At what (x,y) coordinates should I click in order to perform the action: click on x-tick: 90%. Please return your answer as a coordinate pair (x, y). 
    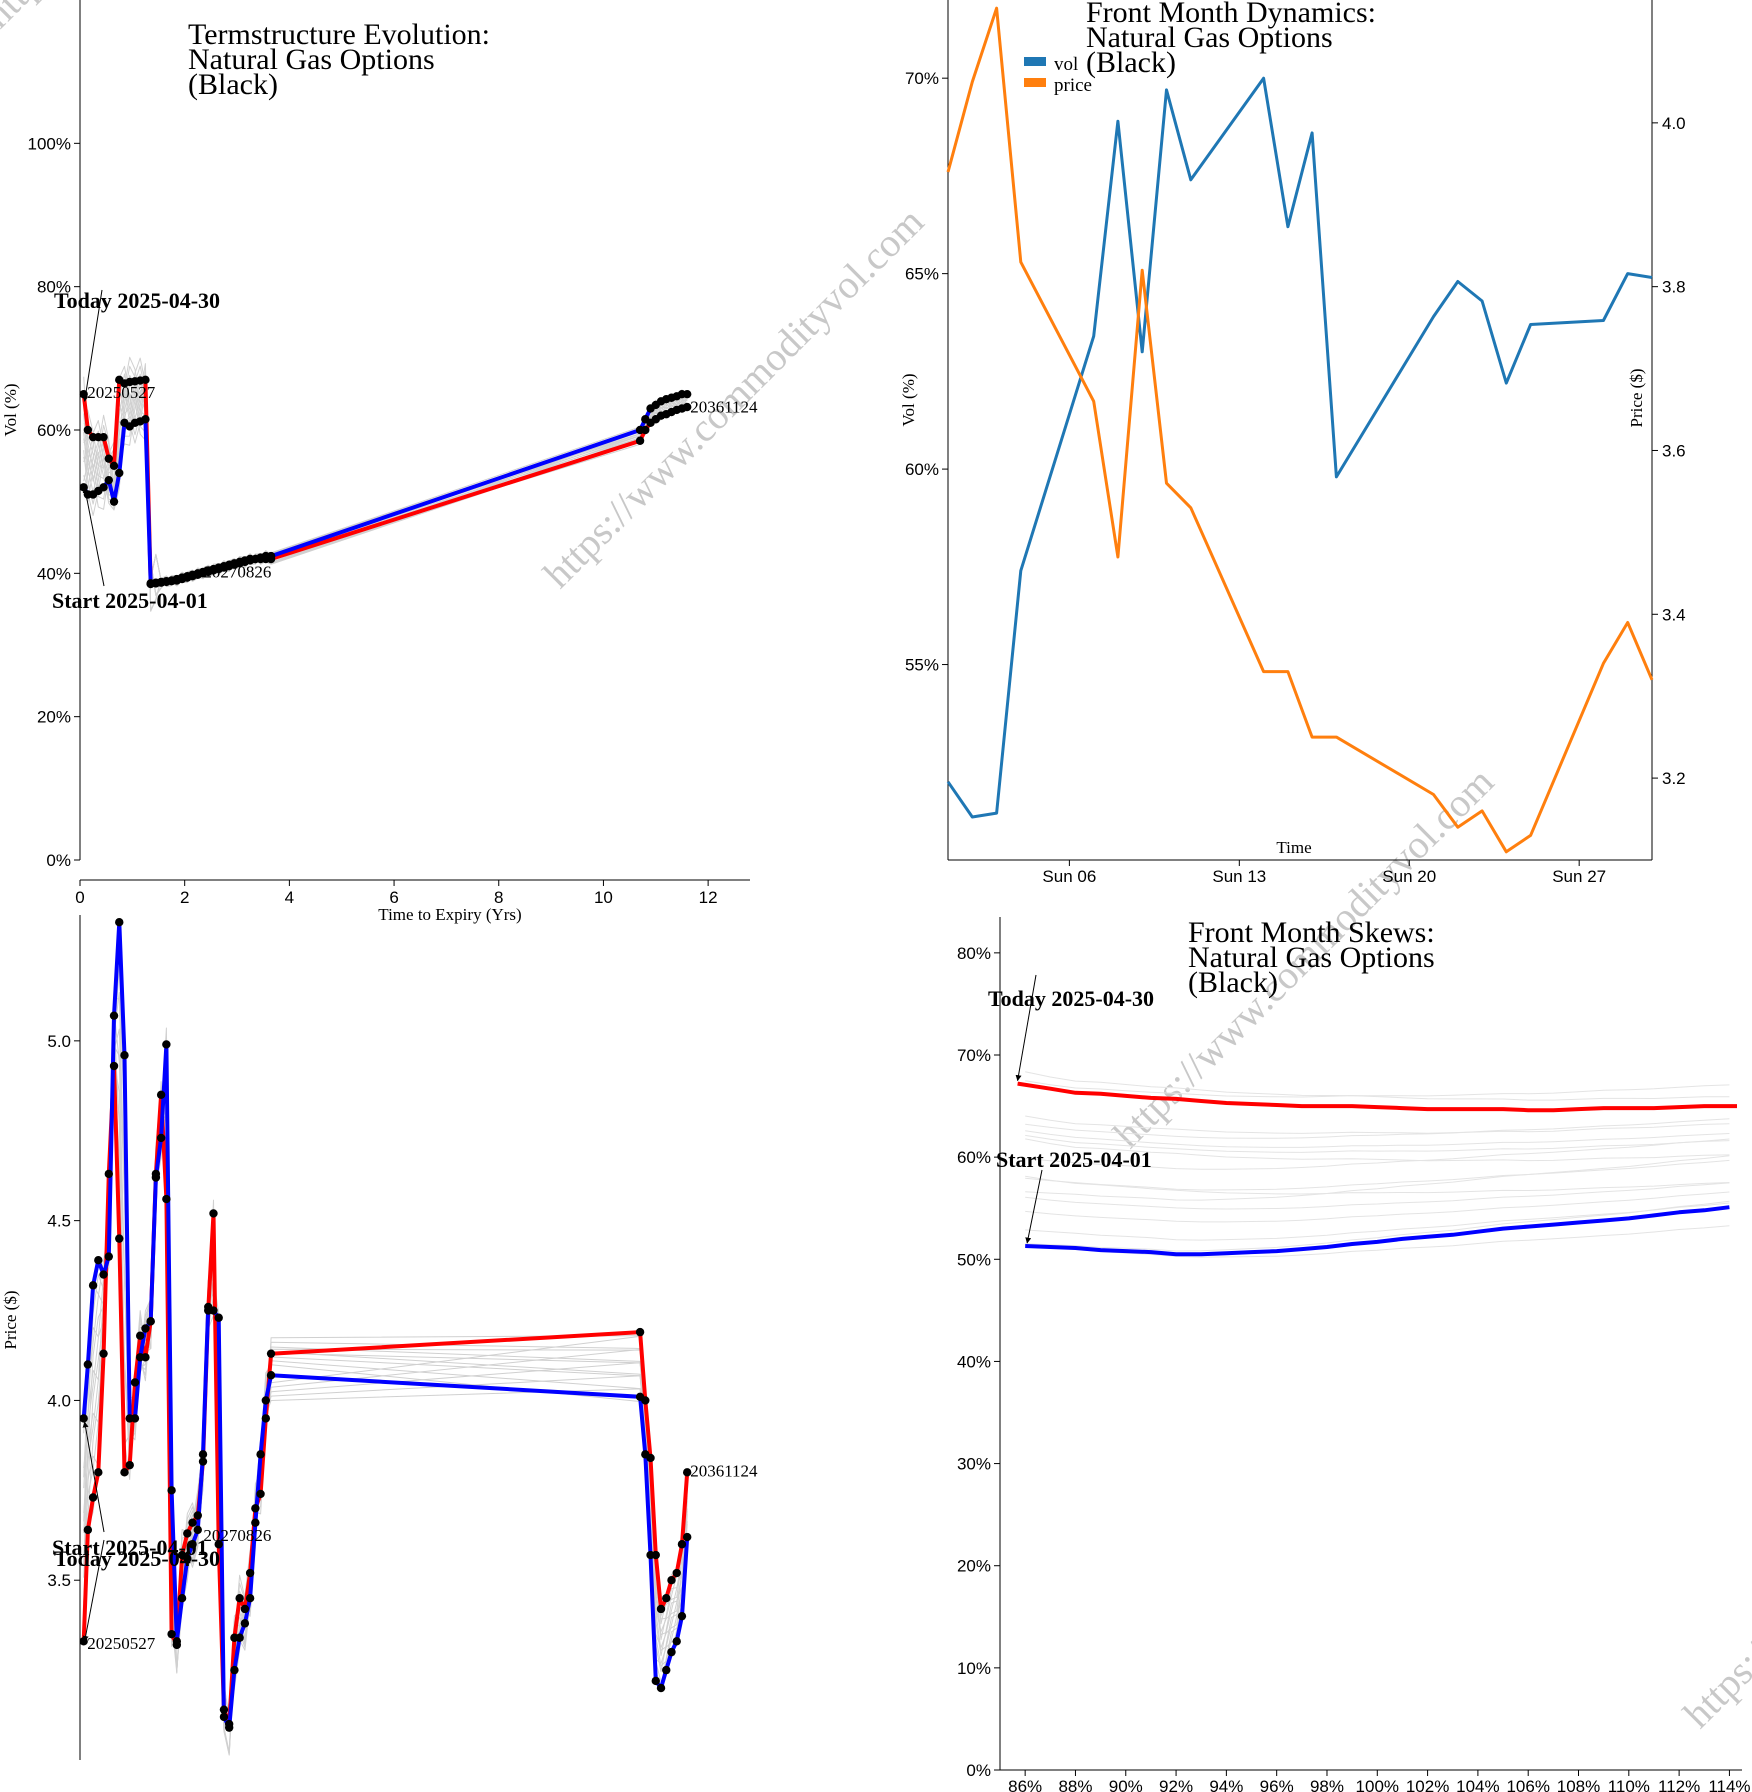
    Looking at the image, I should click on (1126, 1781).